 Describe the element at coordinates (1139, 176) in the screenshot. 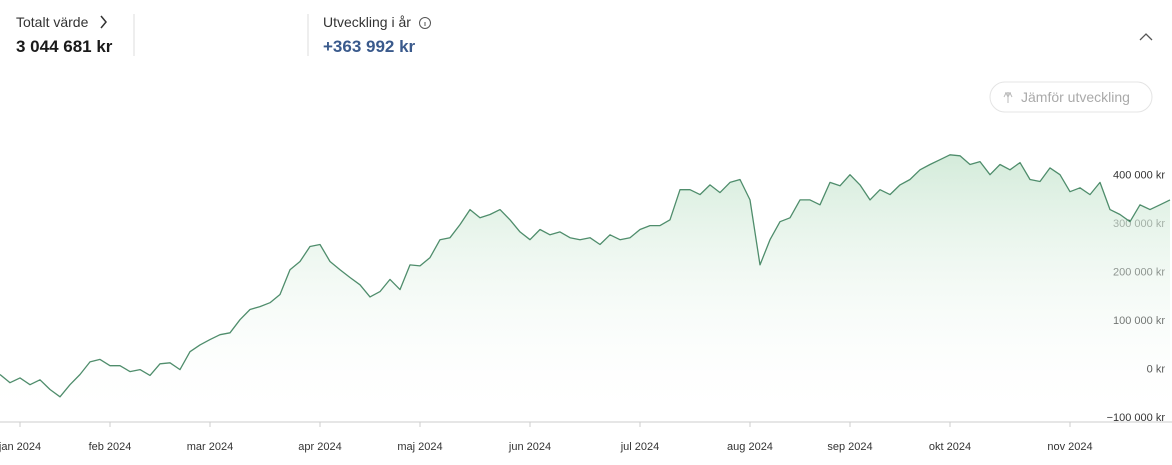

I see `y-tick-label: 400 000 kr` at that location.